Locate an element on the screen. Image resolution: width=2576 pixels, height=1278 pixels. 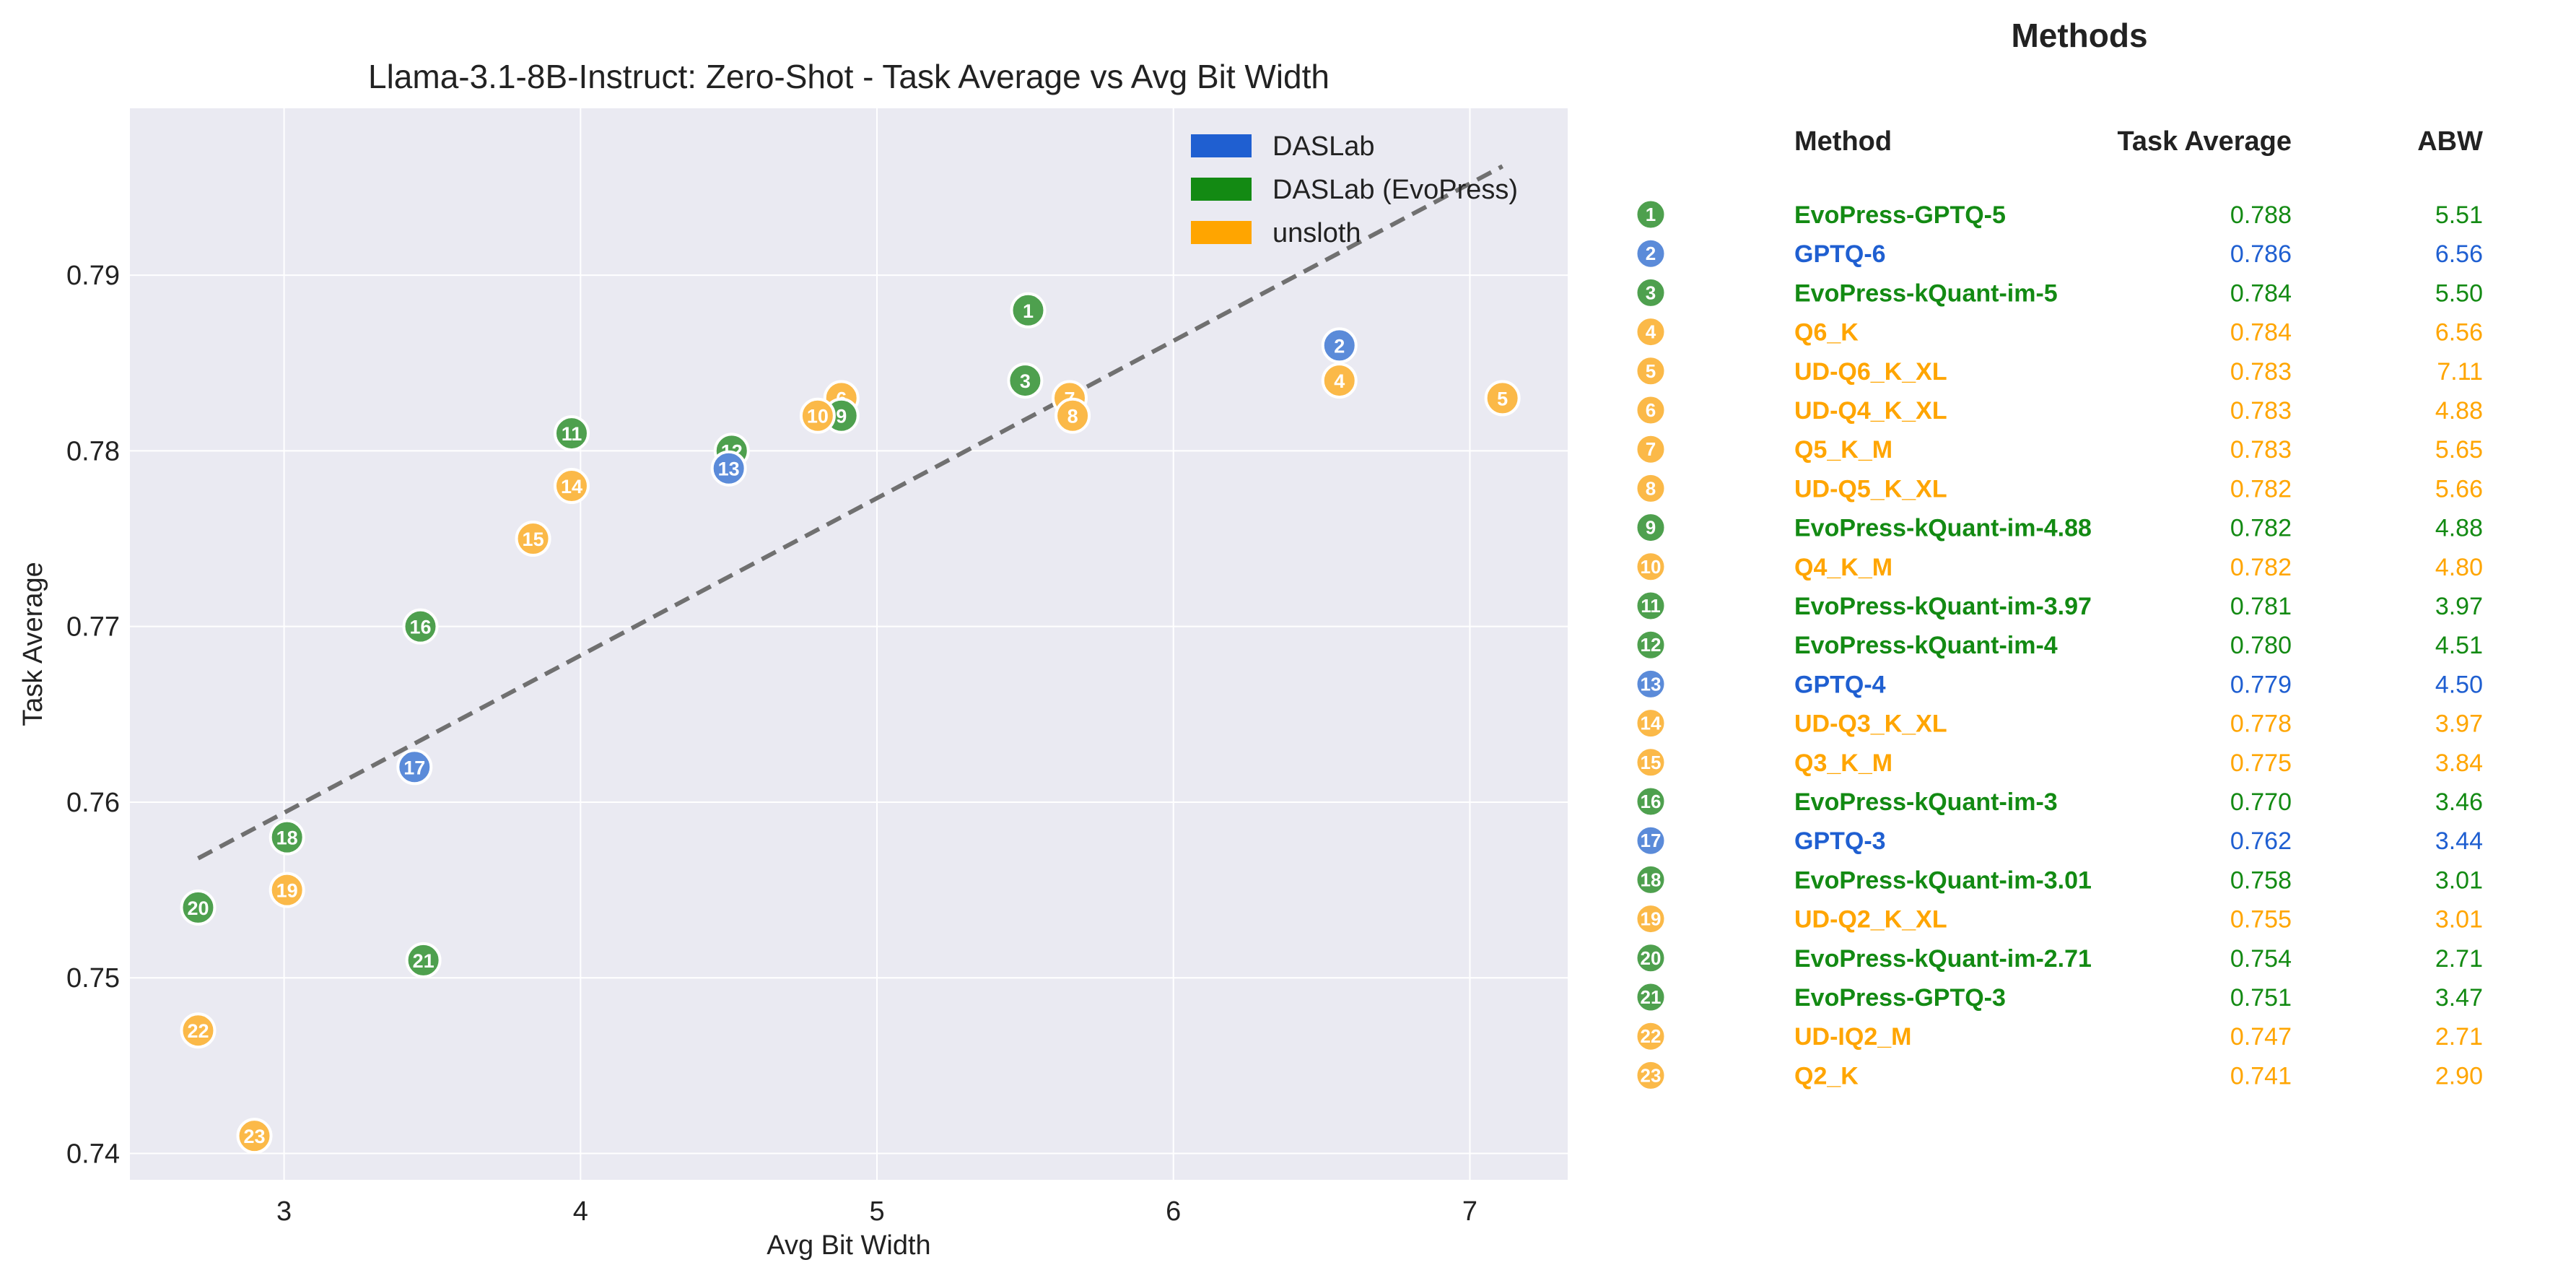
table-row: 1 EvoPress-GPTQ-5 0.788 5.51 is located at coordinates (2059, 215).